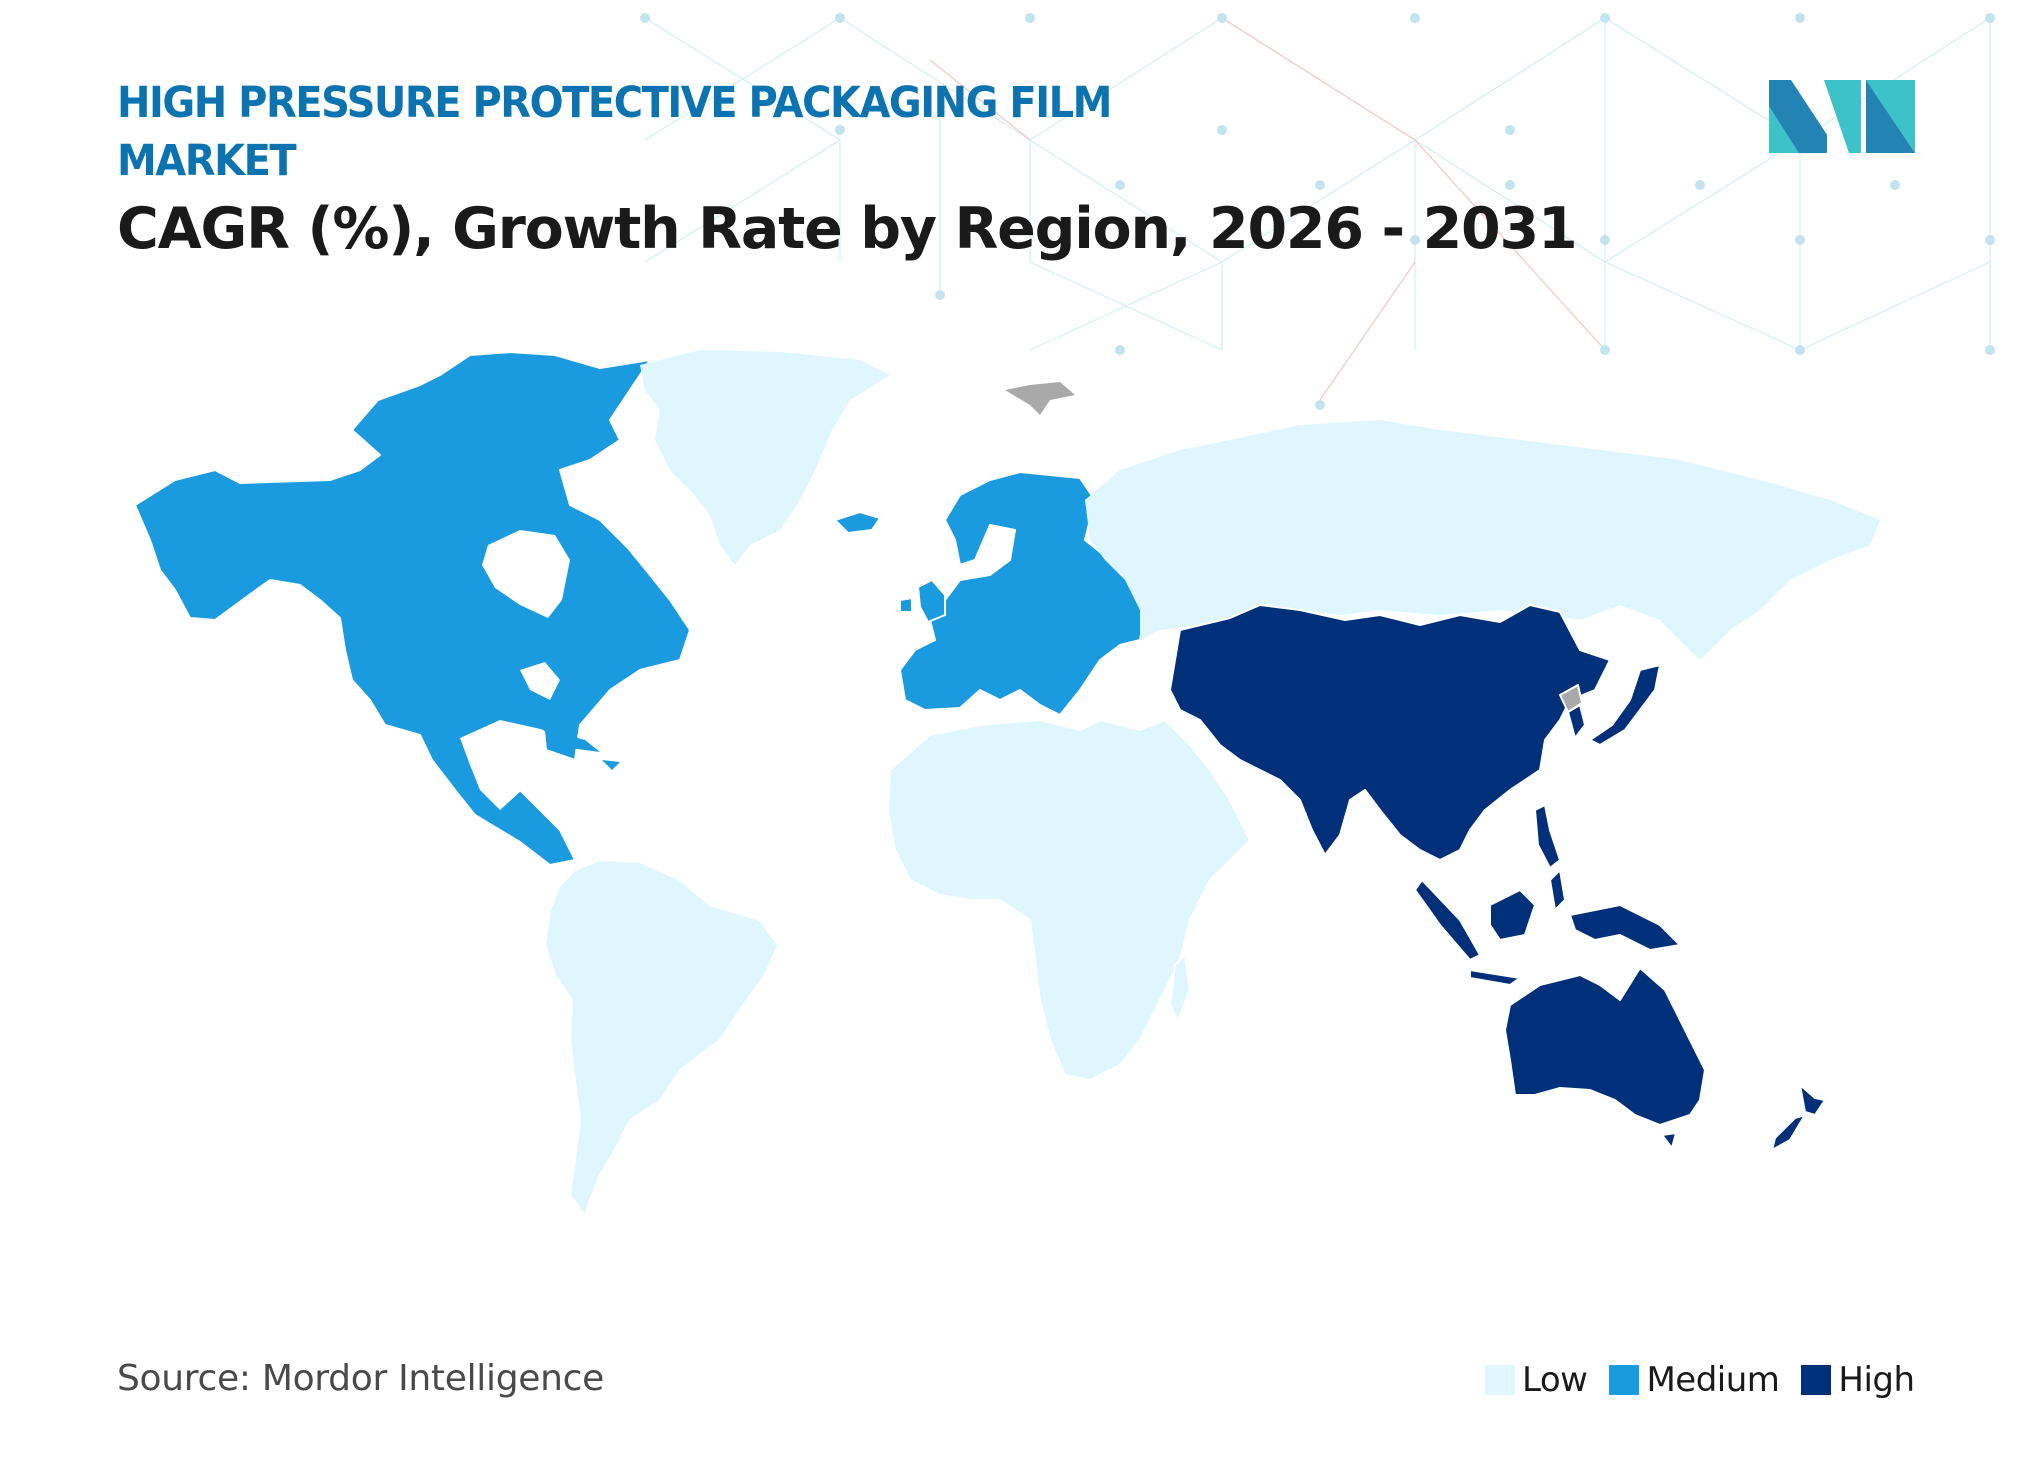  Describe the element at coordinates (1876, 1380) in the screenshot. I see `legend-label-high: High` at that location.